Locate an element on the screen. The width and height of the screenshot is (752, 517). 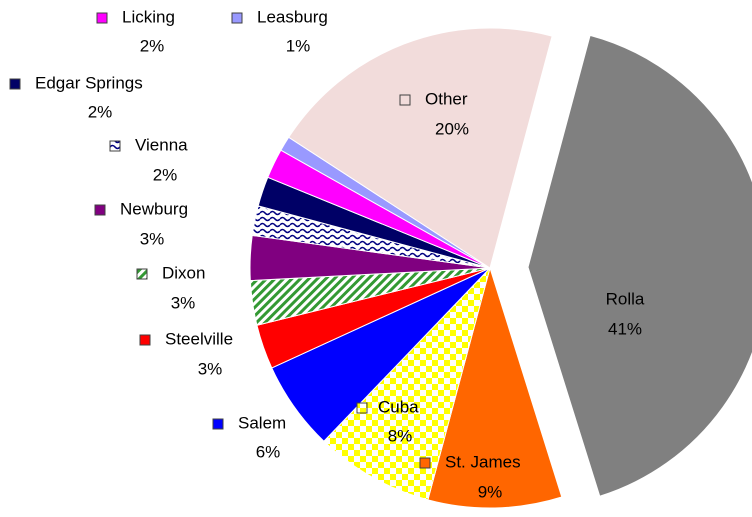
slice-value-label: 9% is located at coordinates (490, 491).